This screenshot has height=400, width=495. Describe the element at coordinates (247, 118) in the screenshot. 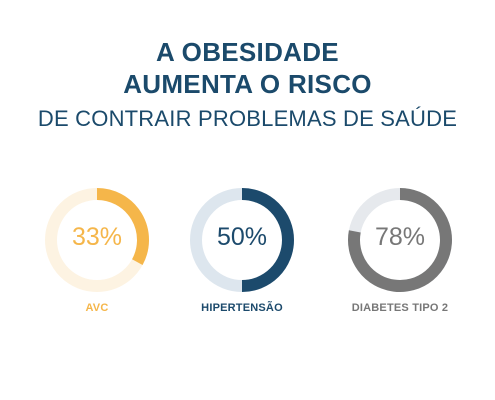

I see `subtitle: DE CONTRAIR PROBLEMAS DE SAÚDE` at that location.